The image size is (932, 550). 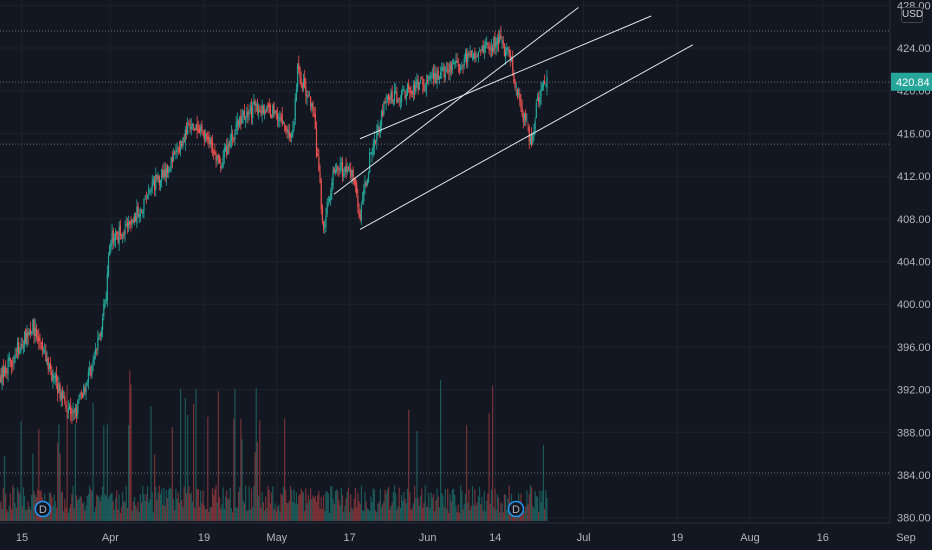 What do you see at coordinates (466, 538) in the screenshot?
I see `time-axis: 15 Apr 19 May 17 Jun 14 Jul 19 Aug 16 Sep` at bounding box center [466, 538].